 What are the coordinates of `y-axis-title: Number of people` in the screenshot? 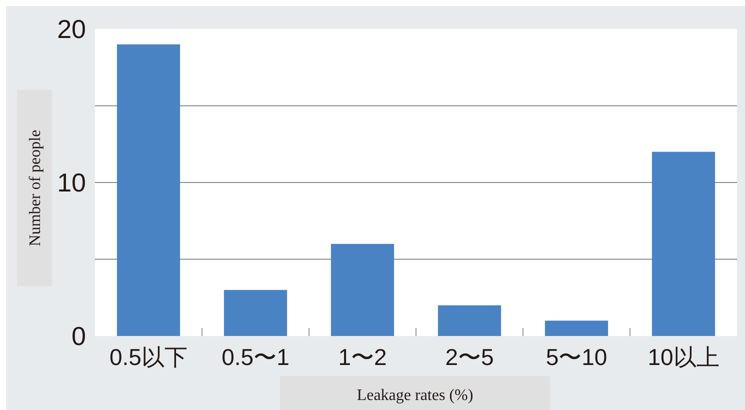 It's located at (35, 188).